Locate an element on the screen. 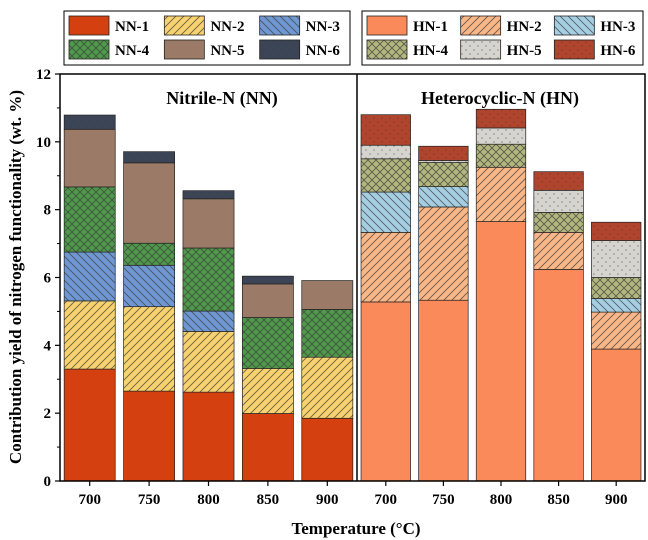 This screenshot has width=648, height=540. y-tick-label: 4 is located at coordinates (48, 346).